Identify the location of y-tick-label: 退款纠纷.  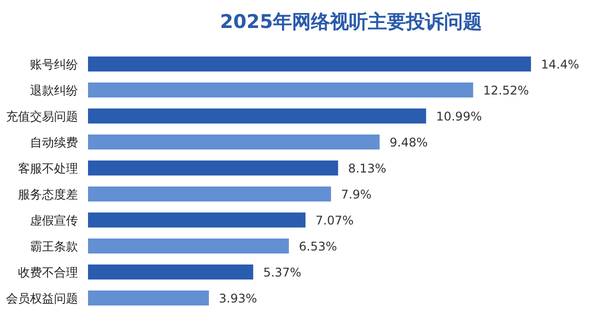
(54, 91).